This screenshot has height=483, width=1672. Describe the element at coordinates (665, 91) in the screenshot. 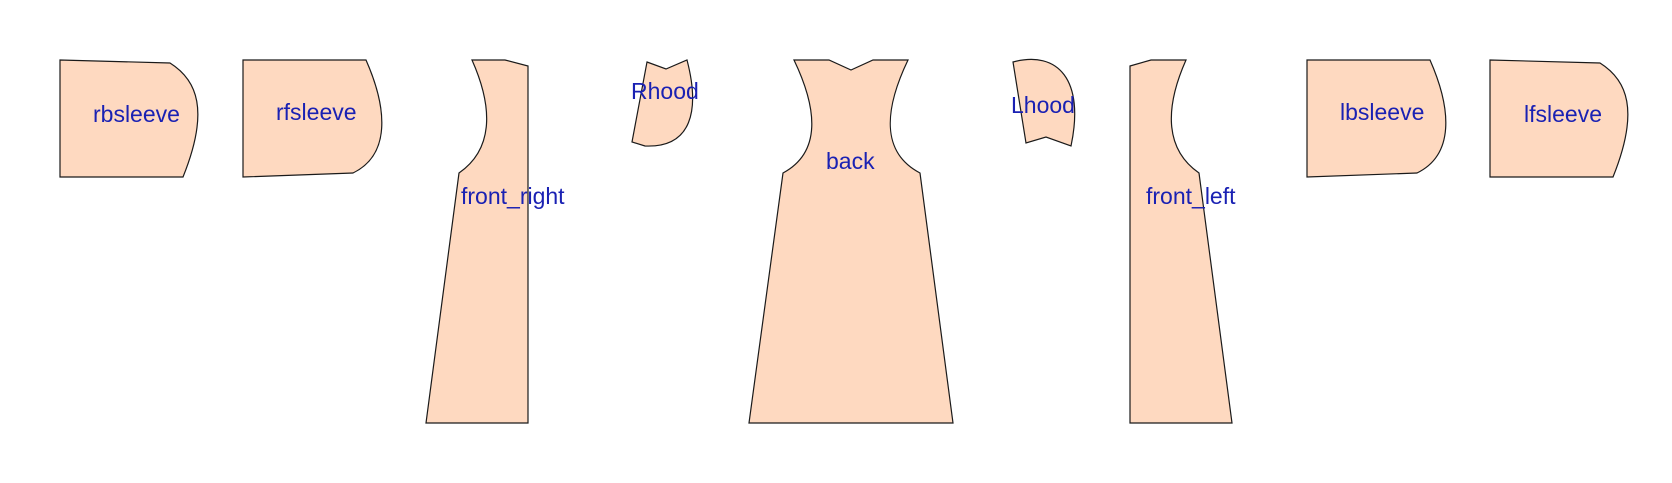

I see `rhood-label: Rhood` at that location.